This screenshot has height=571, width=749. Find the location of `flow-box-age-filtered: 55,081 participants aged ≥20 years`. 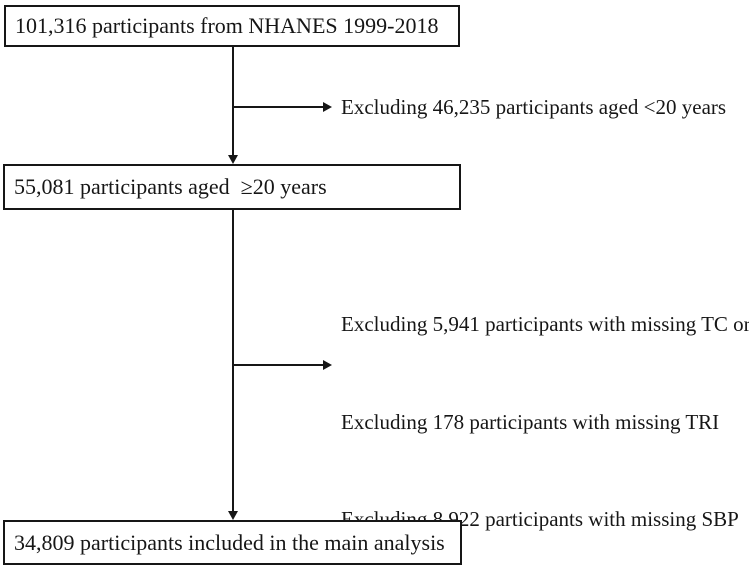

flow-box-age-filtered: 55,081 participants aged ≥20 years is located at coordinates (232, 187).